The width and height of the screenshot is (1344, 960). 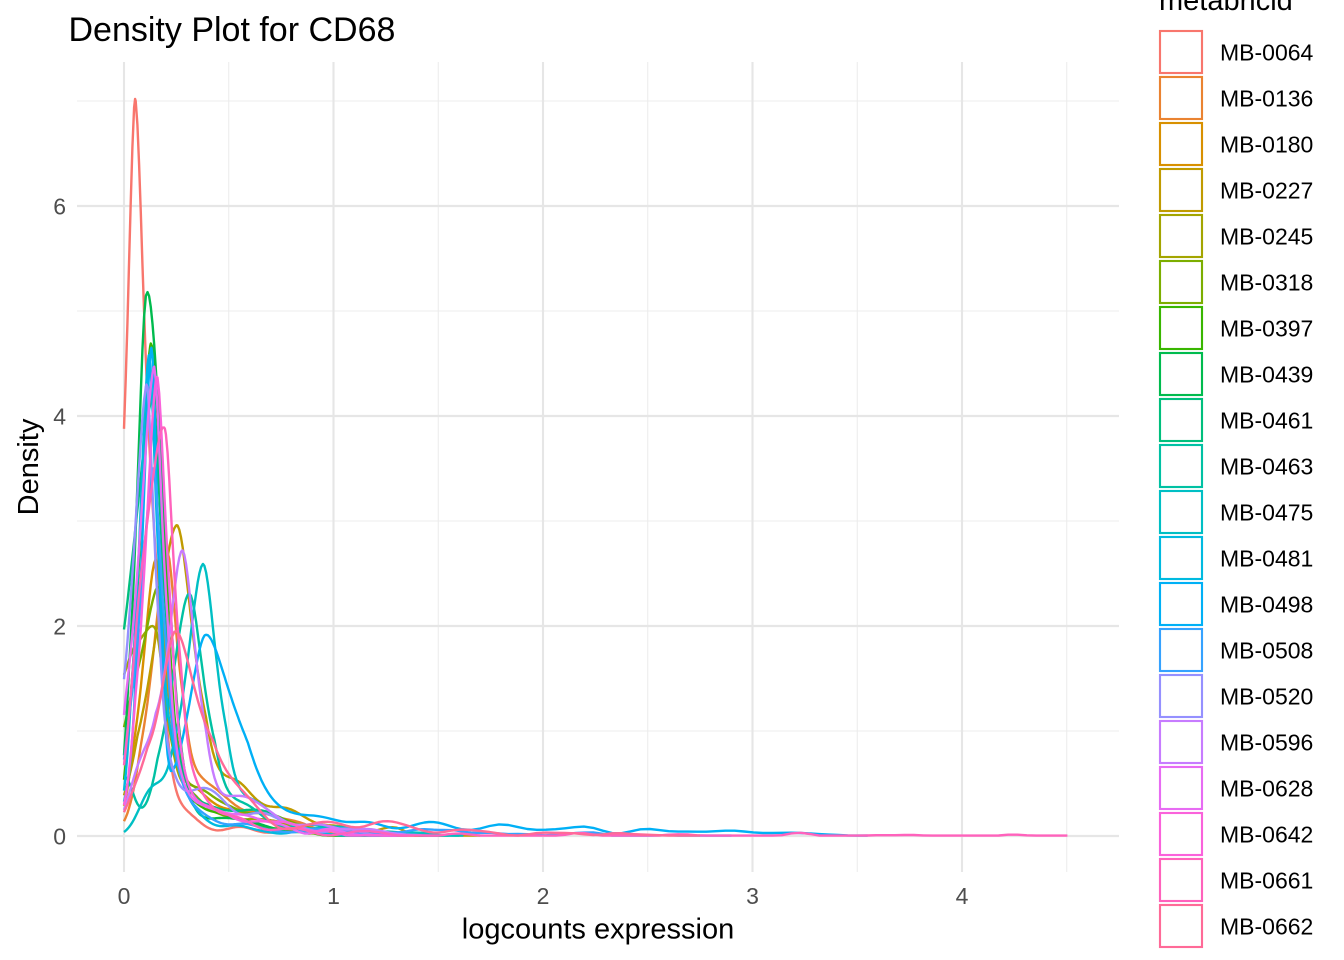 What do you see at coordinates (1266, 191) in the screenshot?
I see `svg-text: MB-0227` at bounding box center [1266, 191].